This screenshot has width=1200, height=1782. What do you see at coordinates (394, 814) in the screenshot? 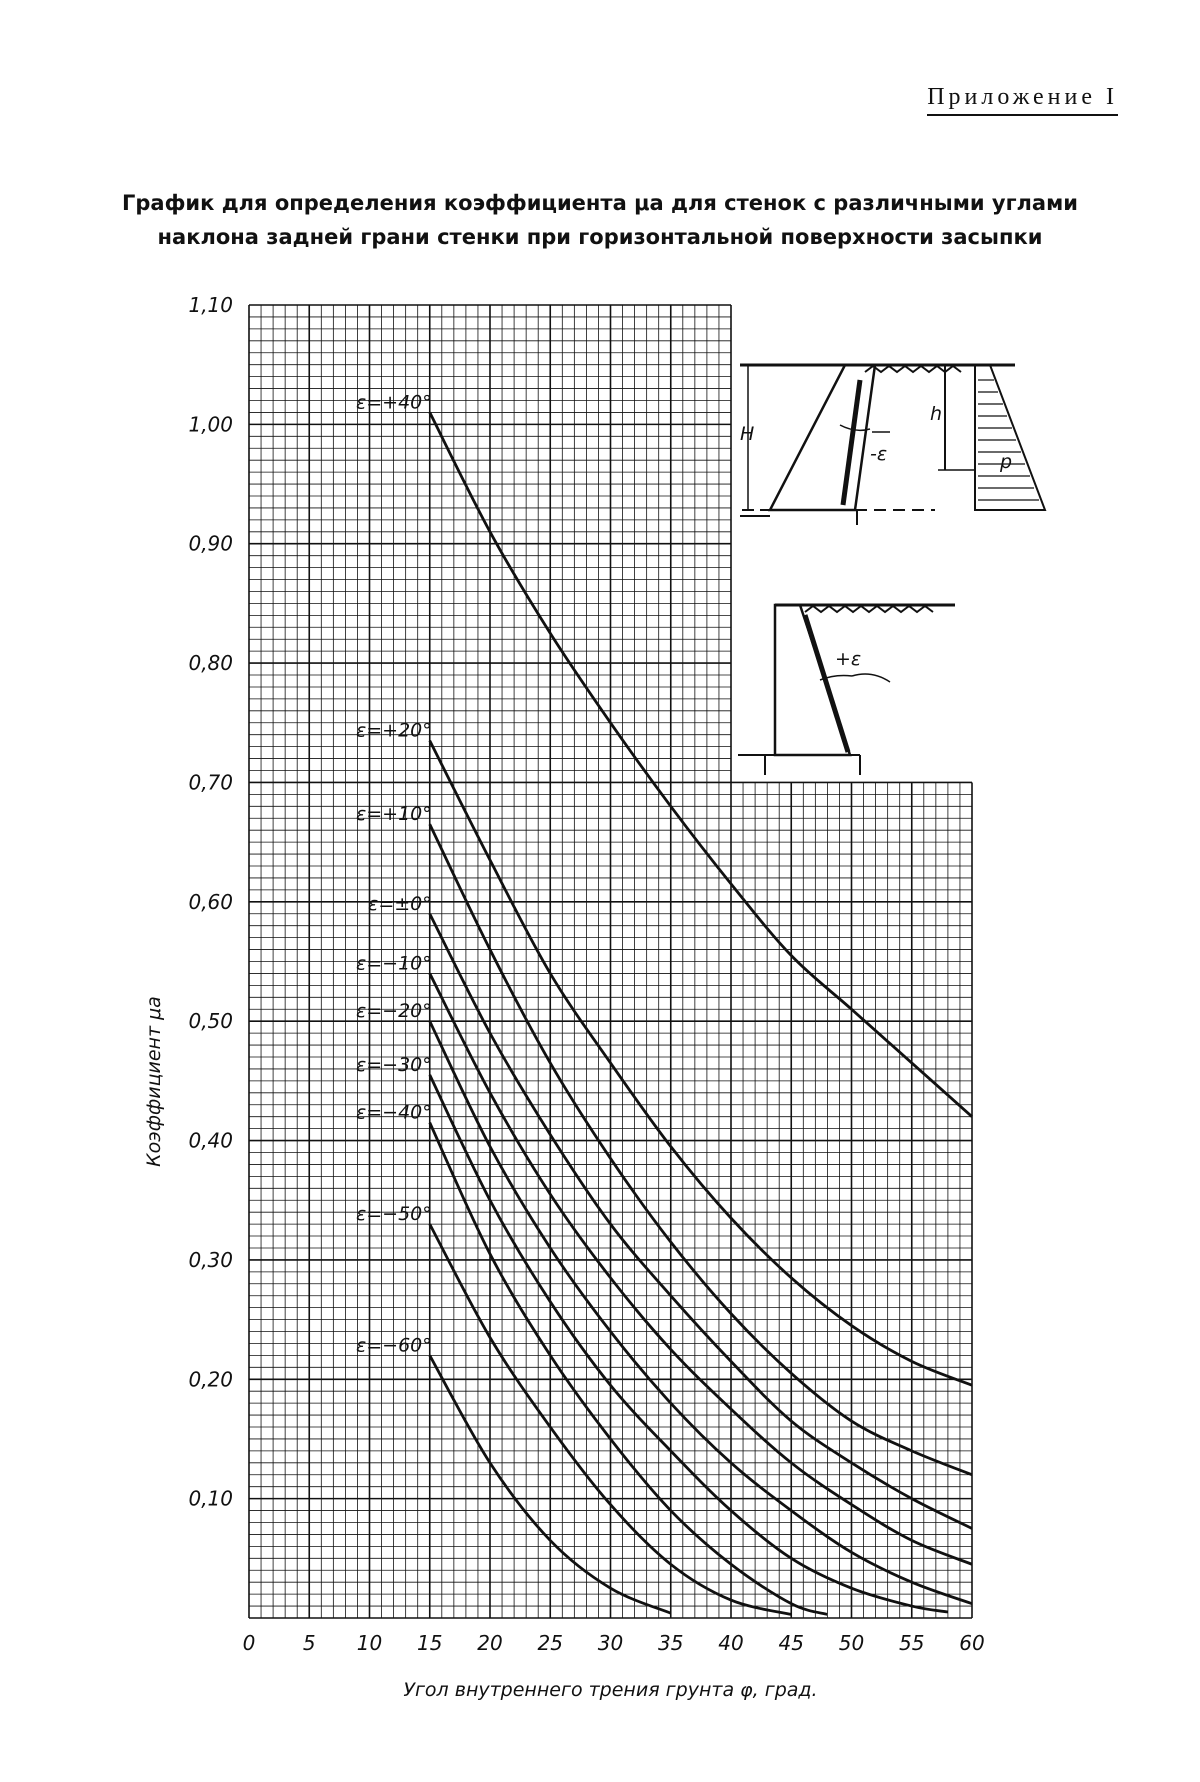
I see `series-label: ε=+10°` at bounding box center [394, 814].